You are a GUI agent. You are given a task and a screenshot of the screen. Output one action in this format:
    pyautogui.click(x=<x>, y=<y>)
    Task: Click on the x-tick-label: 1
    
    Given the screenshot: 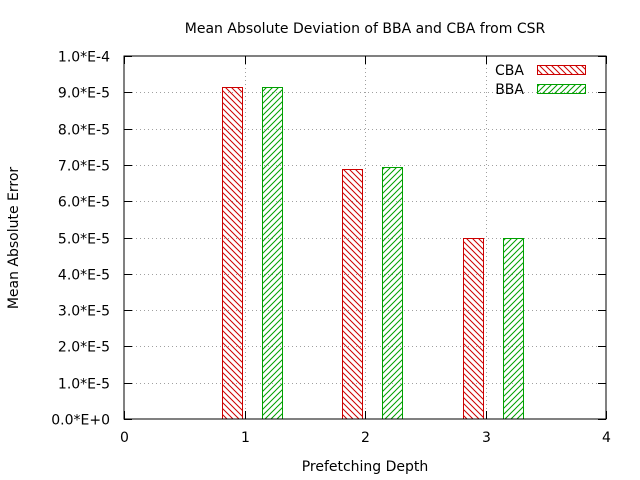 What is the action you would take?
    pyautogui.click(x=245, y=438)
    